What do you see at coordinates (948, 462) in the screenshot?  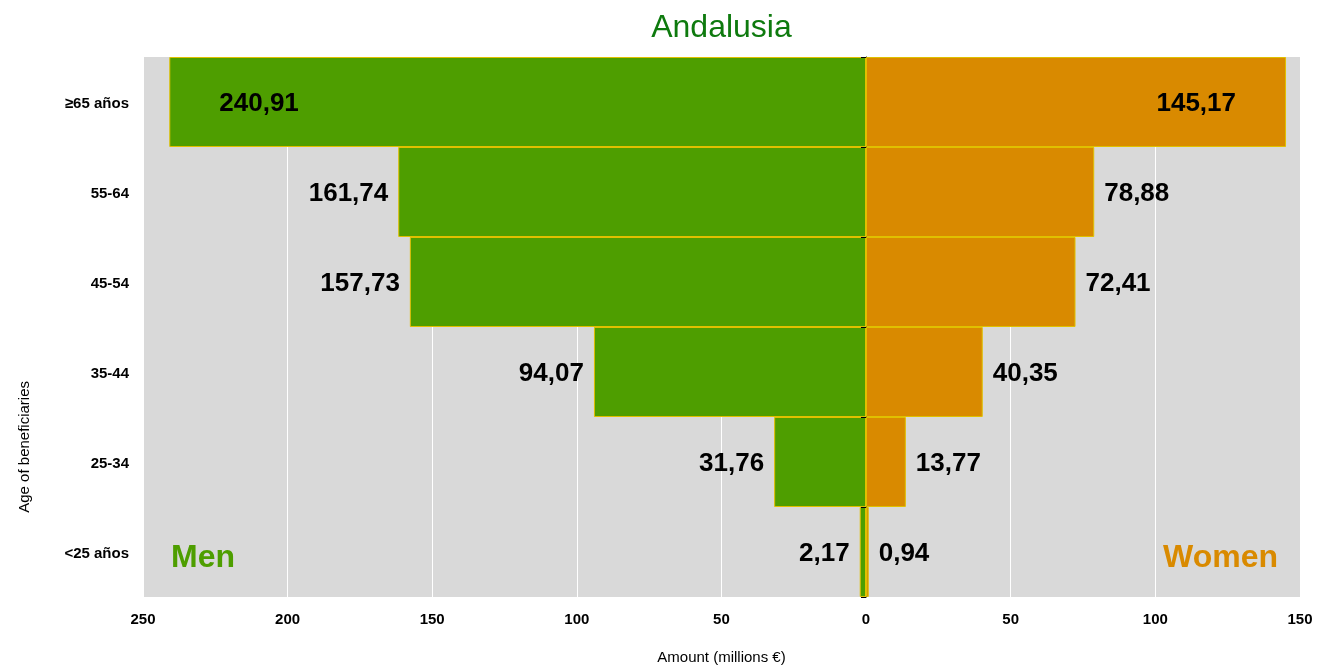 I see `data-label: 13,77` at bounding box center [948, 462].